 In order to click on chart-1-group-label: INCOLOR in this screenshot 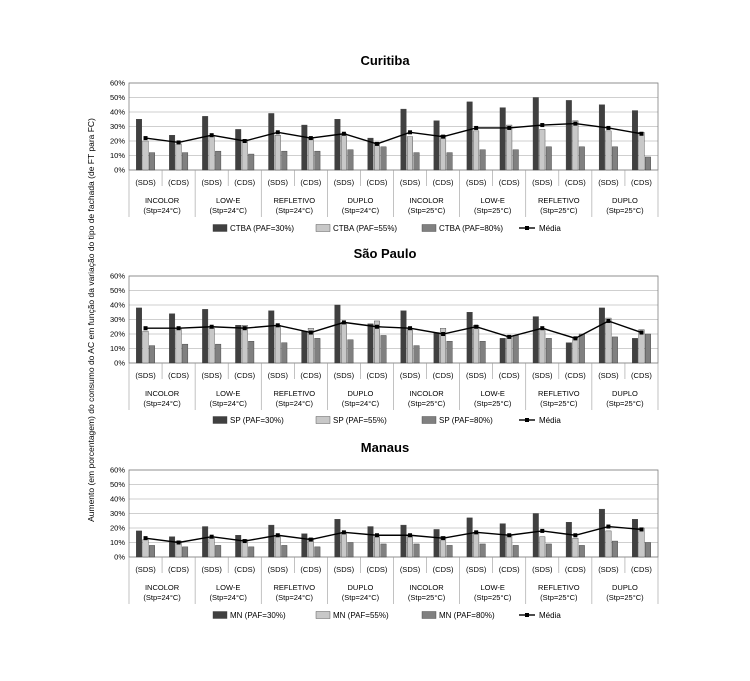, I will do `click(426, 200)`.